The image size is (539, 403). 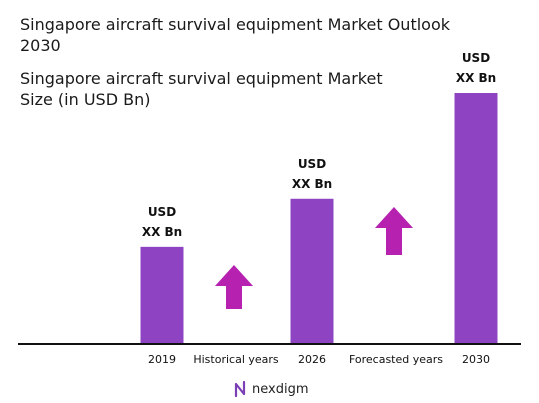 I want to click on x-tick-label: 2019, so click(x=162, y=359).